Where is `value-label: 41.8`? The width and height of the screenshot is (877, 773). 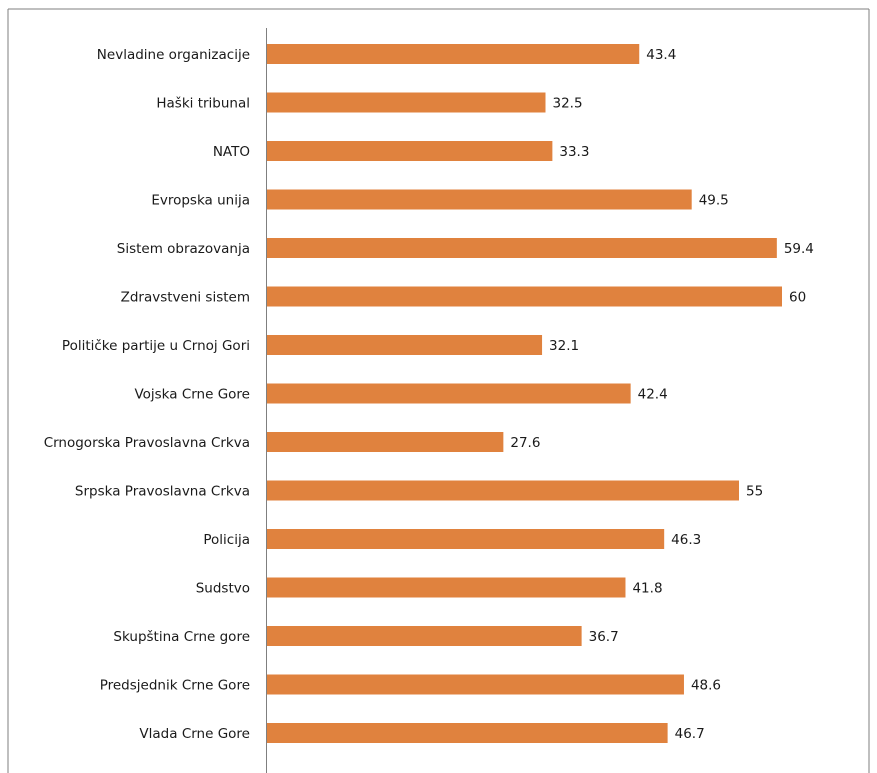
value-label: 41.8 is located at coordinates (647, 589).